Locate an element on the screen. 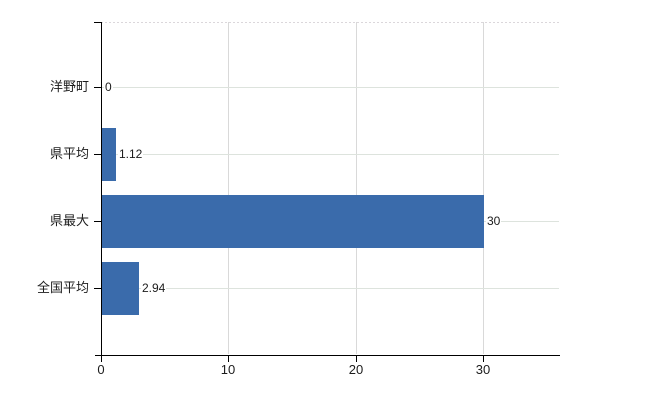  value-label: 30 is located at coordinates (494, 221).